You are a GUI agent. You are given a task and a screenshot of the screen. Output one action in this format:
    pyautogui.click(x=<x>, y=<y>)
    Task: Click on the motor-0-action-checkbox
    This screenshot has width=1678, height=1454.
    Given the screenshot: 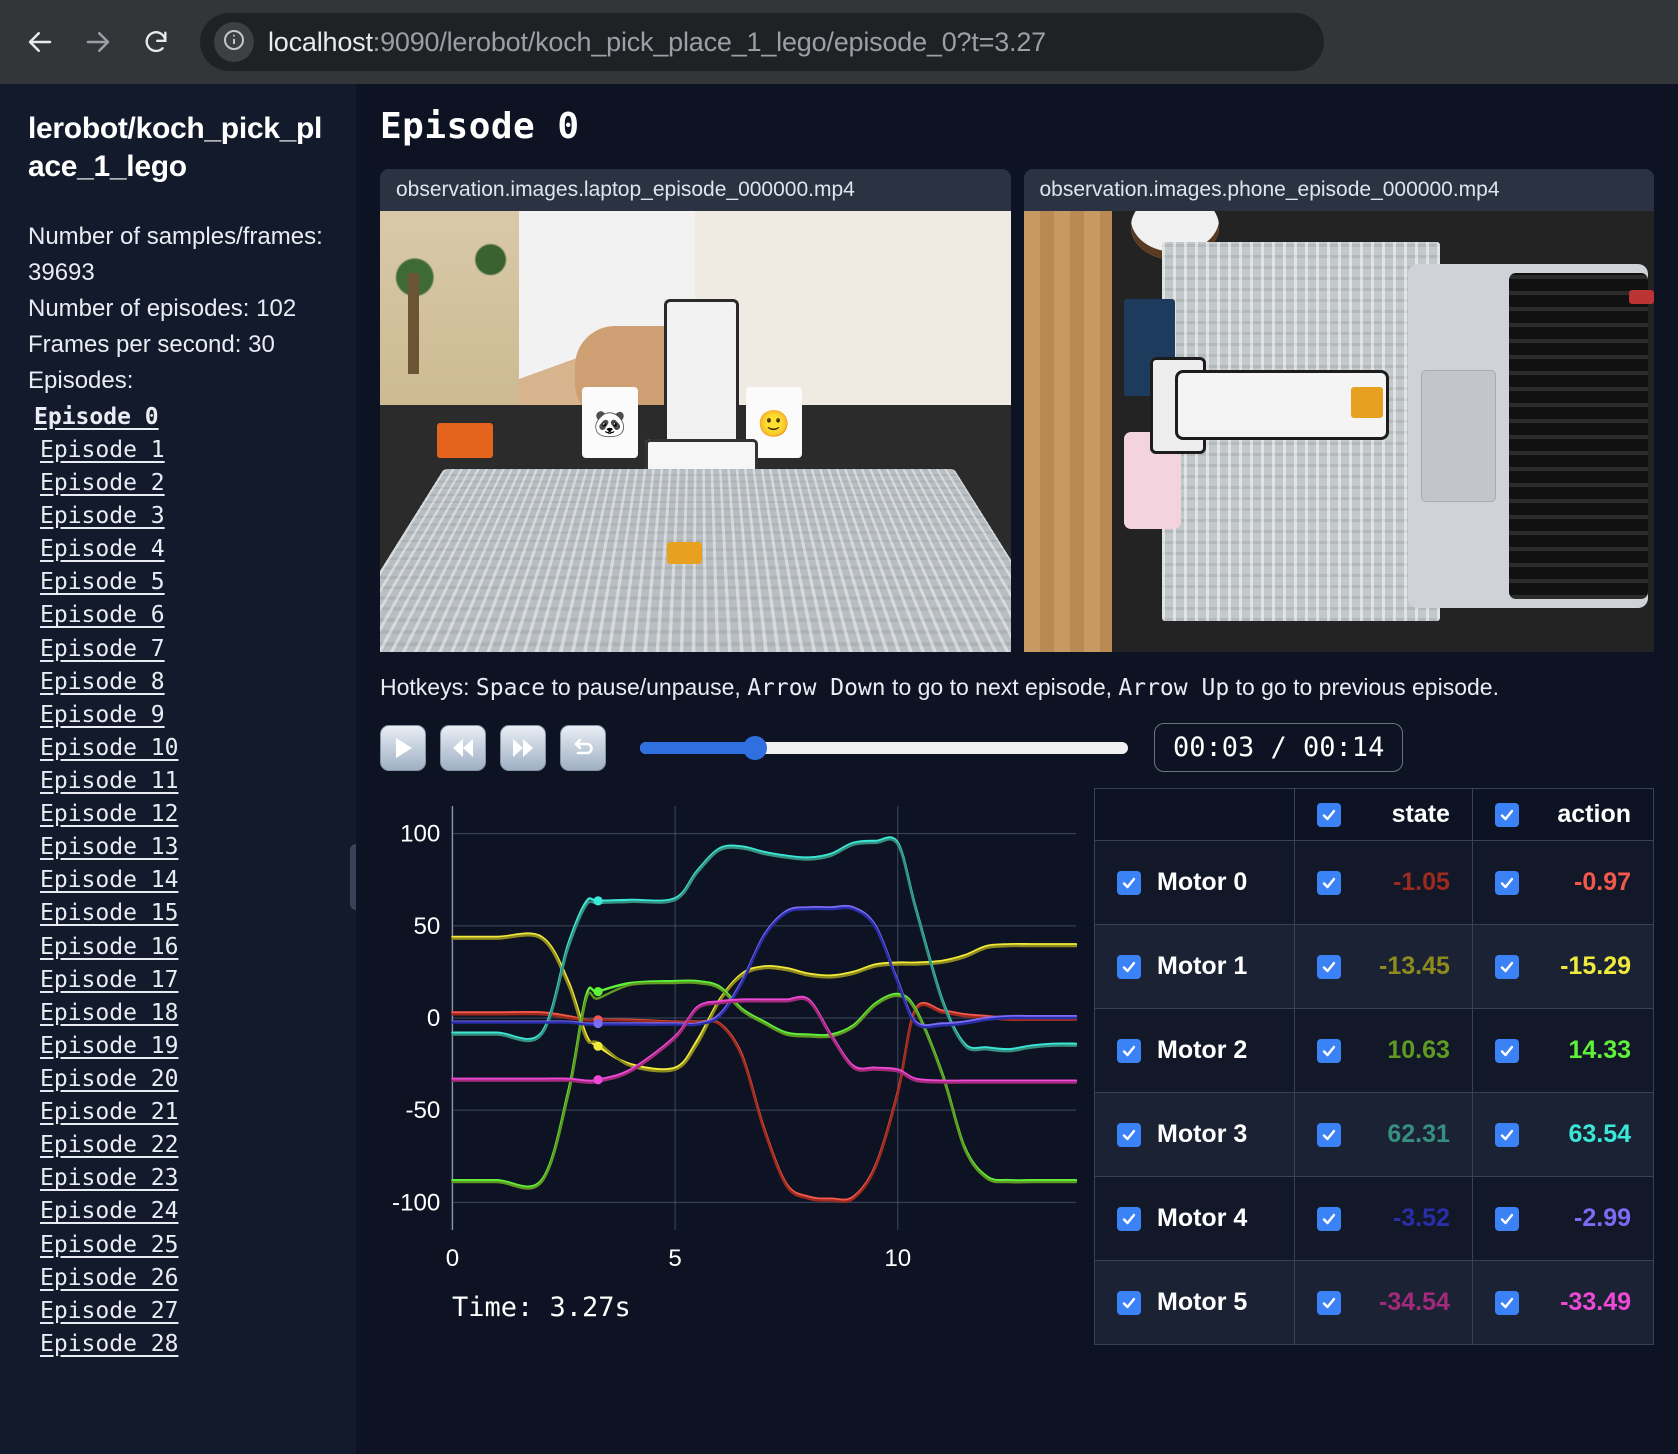 What is the action you would take?
    pyautogui.click(x=1506, y=882)
    